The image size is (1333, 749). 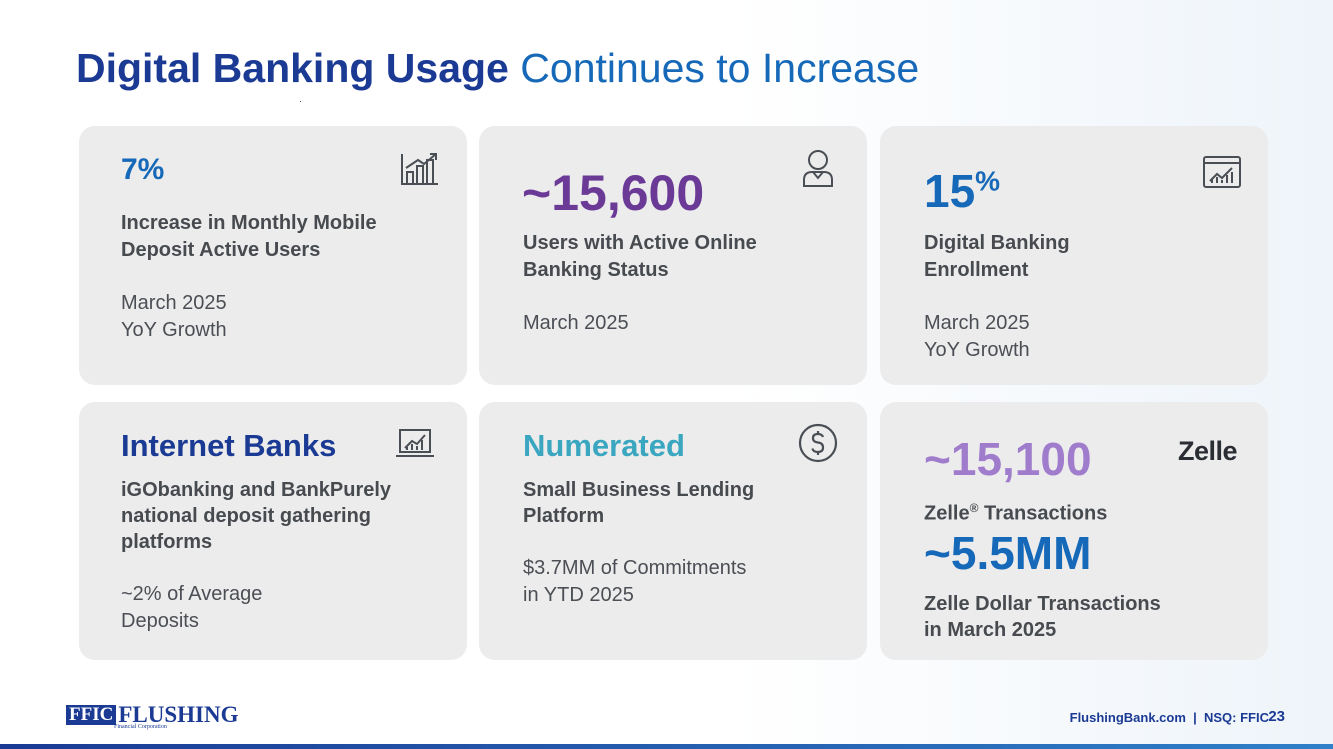 What do you see at coordinates (292, 68) in the screenshot?
I see `title-bold: Digital Banking Usage` at bounding box center [292, 68].